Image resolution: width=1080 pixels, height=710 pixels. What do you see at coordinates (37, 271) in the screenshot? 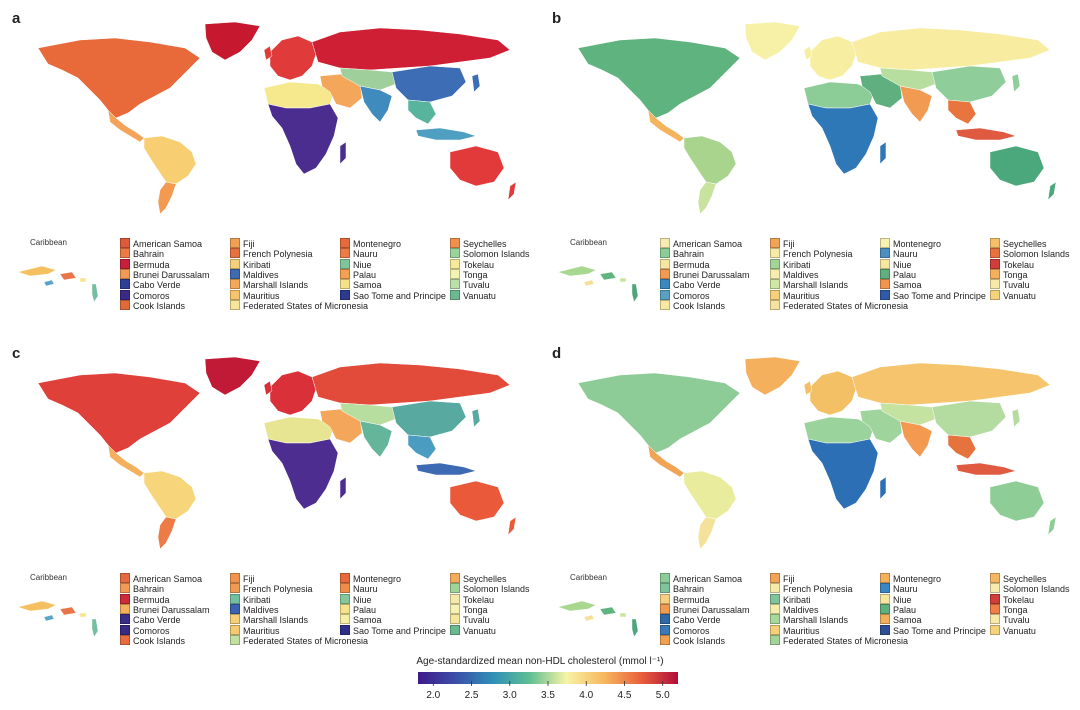
I see `caribbean-cuba` at bounding box center [37, 271].